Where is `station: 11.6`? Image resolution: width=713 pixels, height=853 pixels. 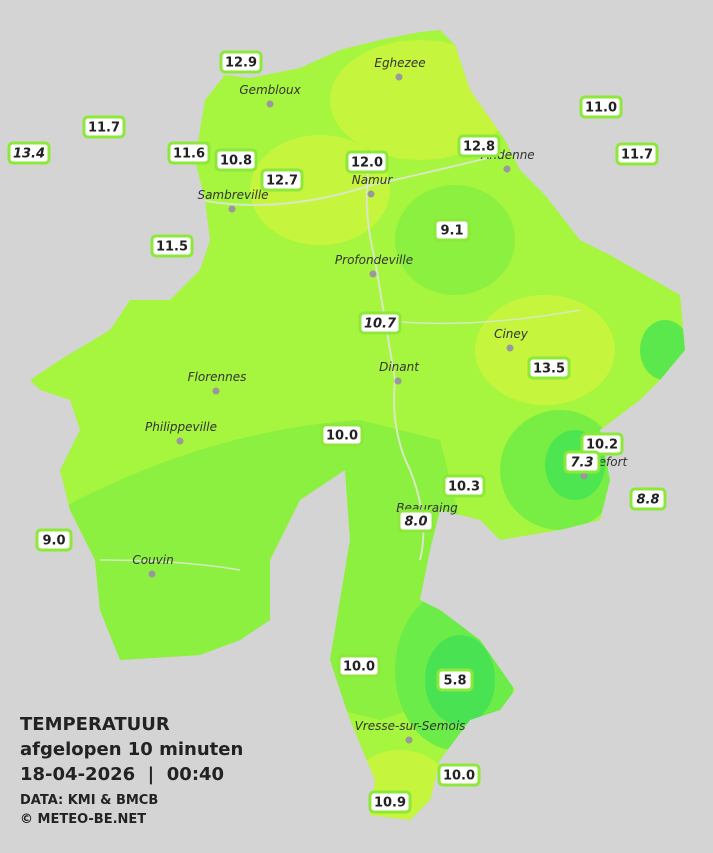
station: 11.6 is located at coordinates (189, 153).